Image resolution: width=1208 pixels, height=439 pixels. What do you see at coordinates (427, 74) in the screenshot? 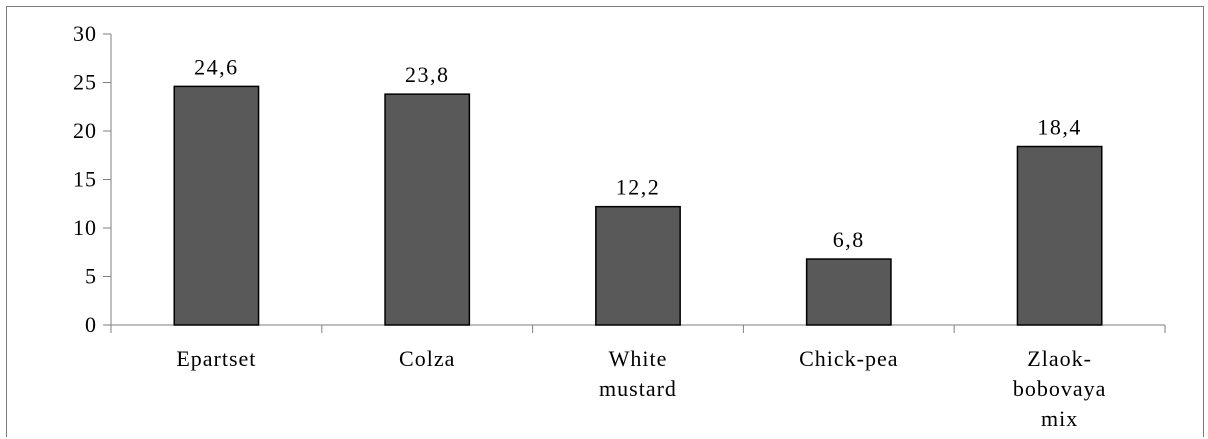
I see `data-label: 23,8` at bounding box center [427, 74].